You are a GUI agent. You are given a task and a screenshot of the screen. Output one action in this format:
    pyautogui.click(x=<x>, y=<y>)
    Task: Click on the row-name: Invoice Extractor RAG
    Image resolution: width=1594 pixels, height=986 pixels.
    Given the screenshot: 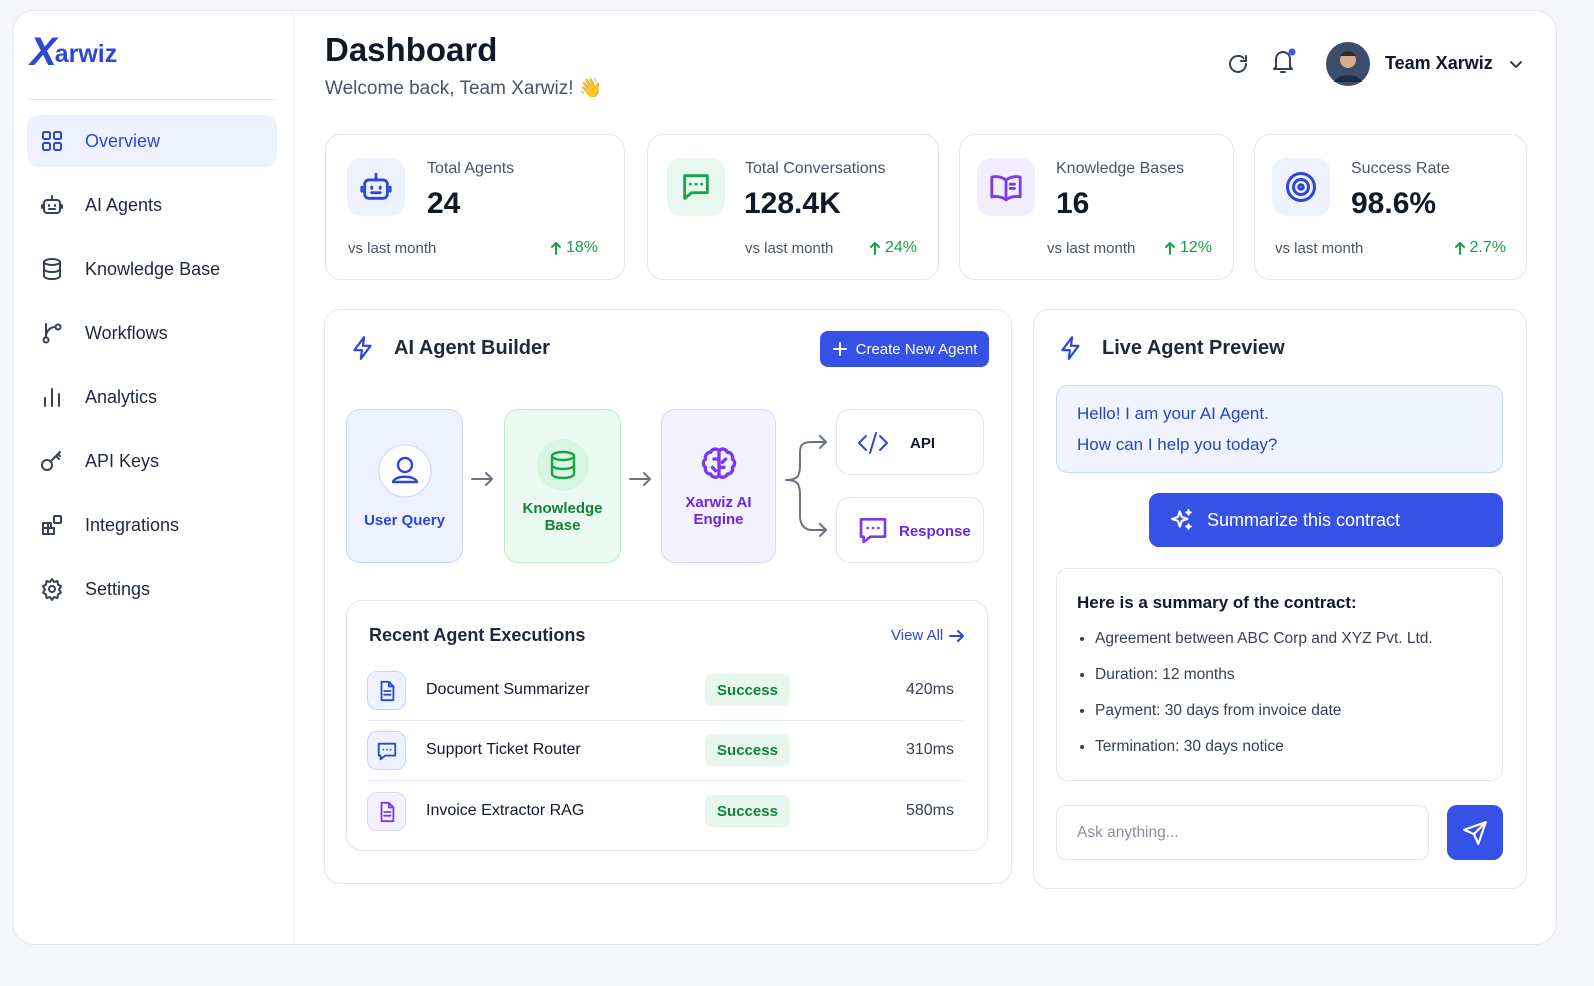 What is the action you would take?
    pyautogui.click(x=505, y=810)
    